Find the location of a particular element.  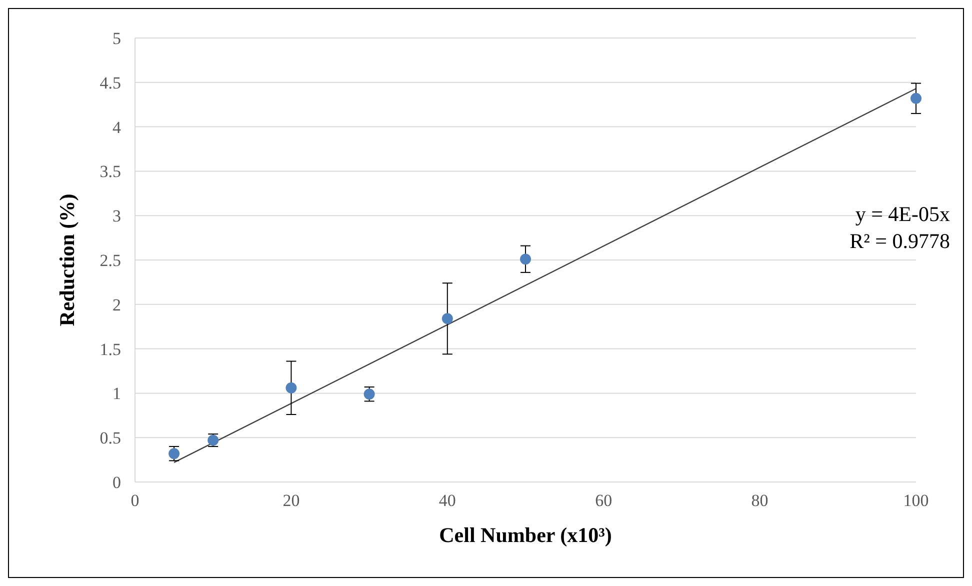

y-tick-label: 5 is located at coordinates (116, 38).